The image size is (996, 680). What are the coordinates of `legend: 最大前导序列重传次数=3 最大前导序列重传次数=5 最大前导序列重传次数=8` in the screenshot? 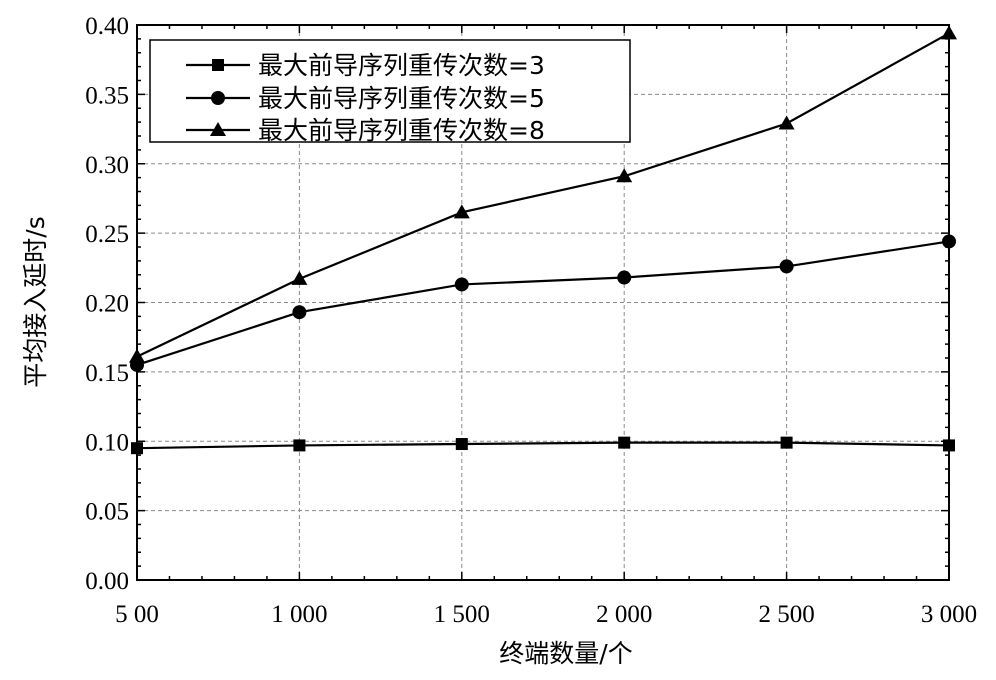 It's located at (390, 92).